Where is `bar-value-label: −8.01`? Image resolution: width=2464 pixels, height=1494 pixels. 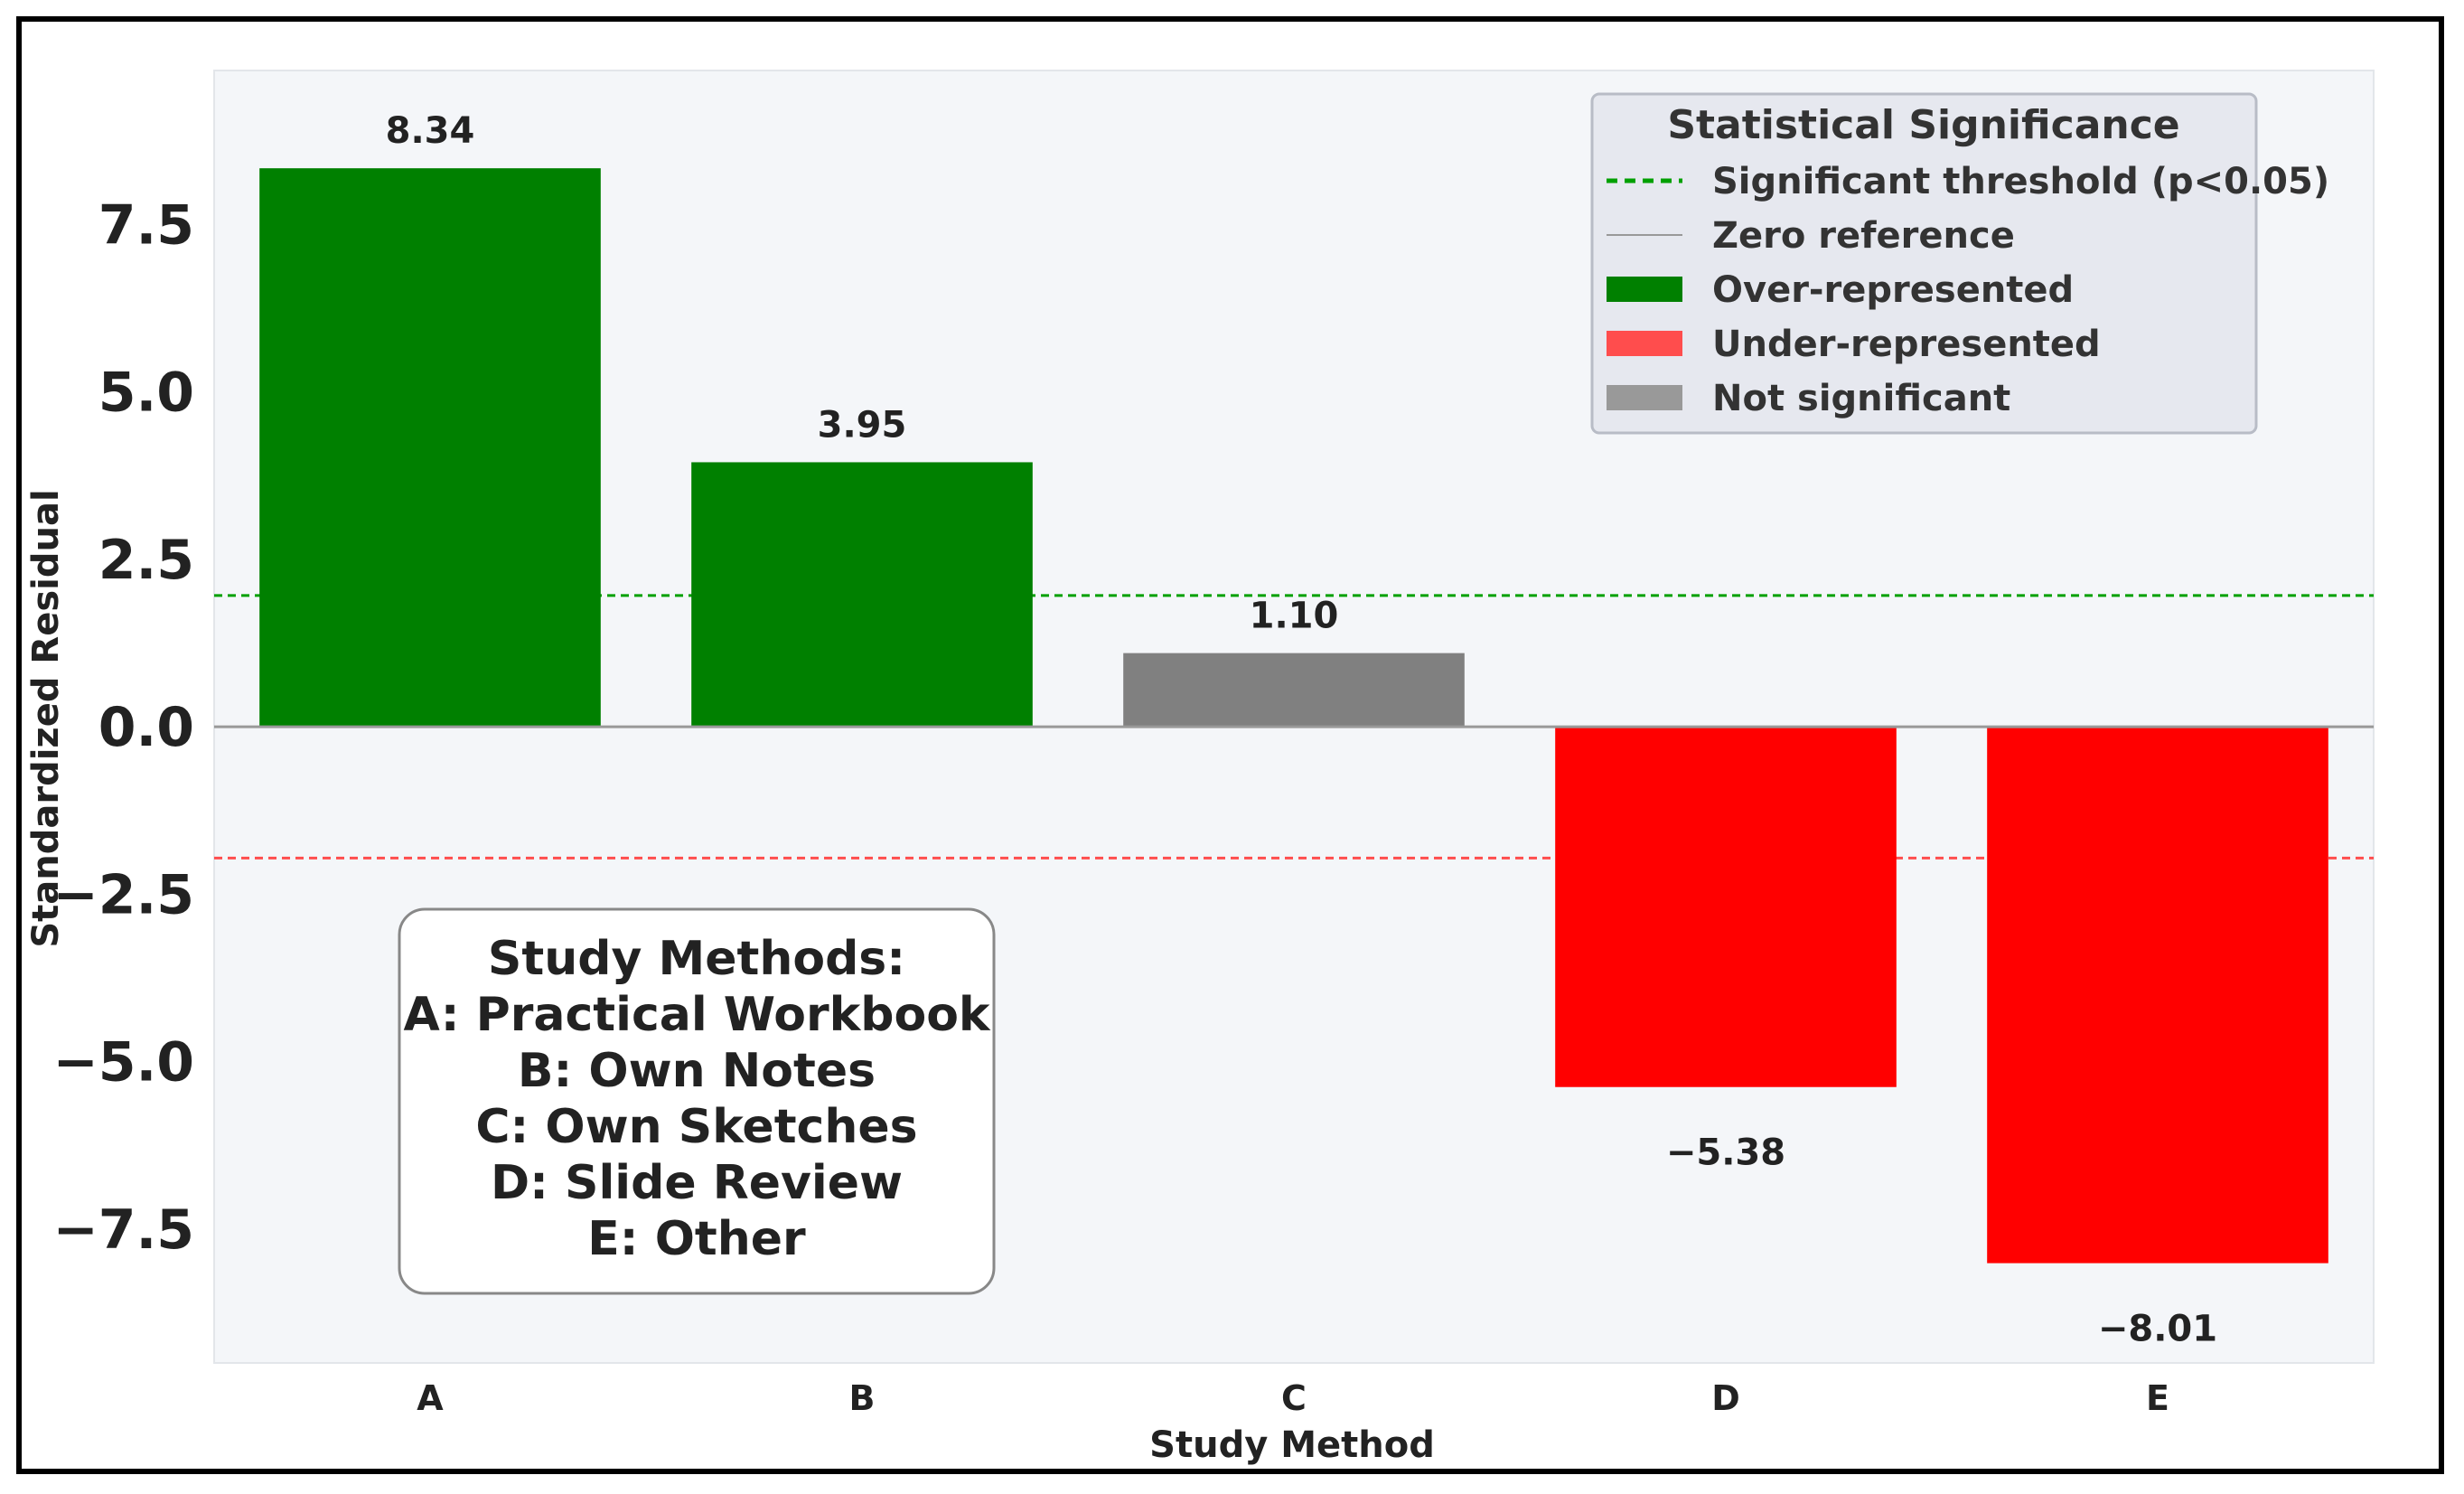 bar-value-label: −8.01 is located at coordinates (2157, 1329).